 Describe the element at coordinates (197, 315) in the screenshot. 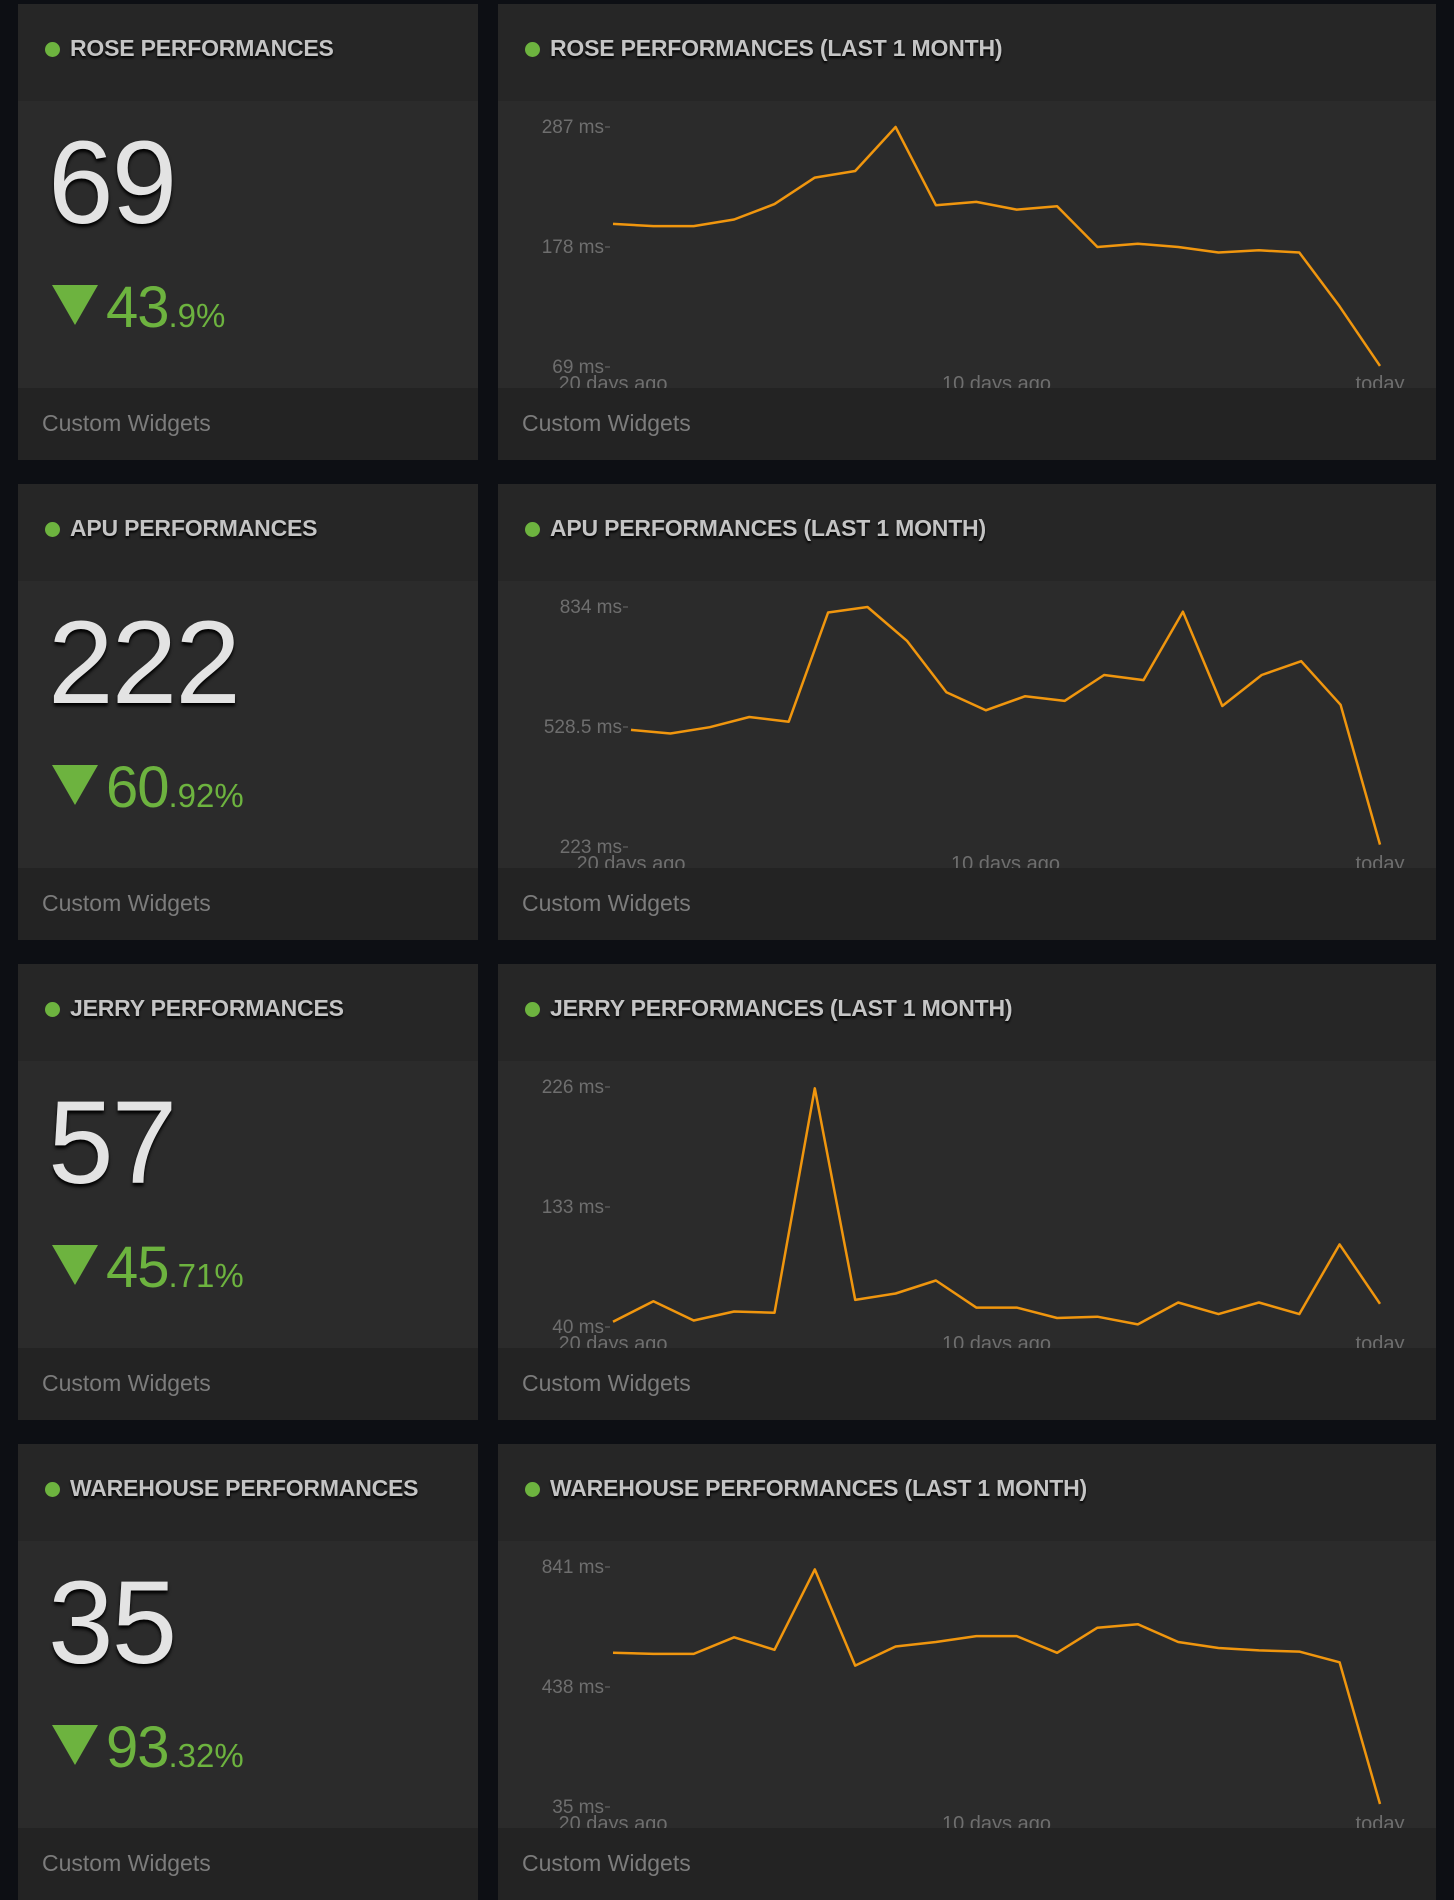

I see `change-fraction: .9%` at that location.